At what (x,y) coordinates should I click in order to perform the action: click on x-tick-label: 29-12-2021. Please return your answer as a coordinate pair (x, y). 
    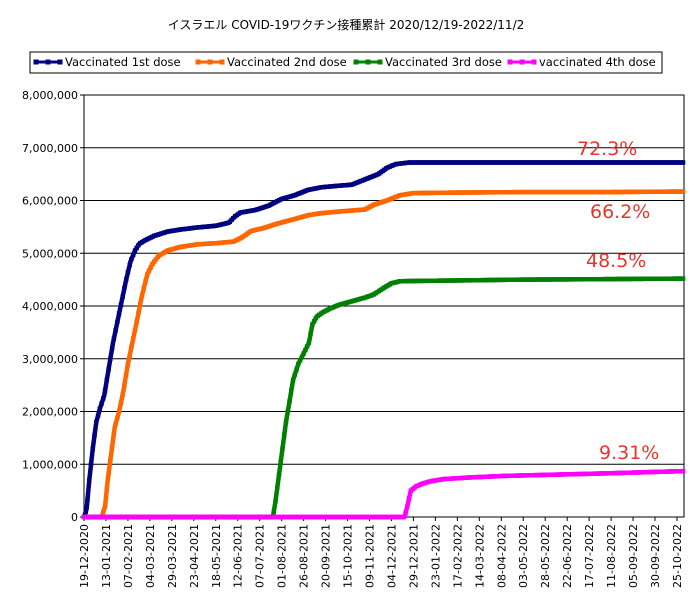
    Looking at the image, I should click on (413, 556).